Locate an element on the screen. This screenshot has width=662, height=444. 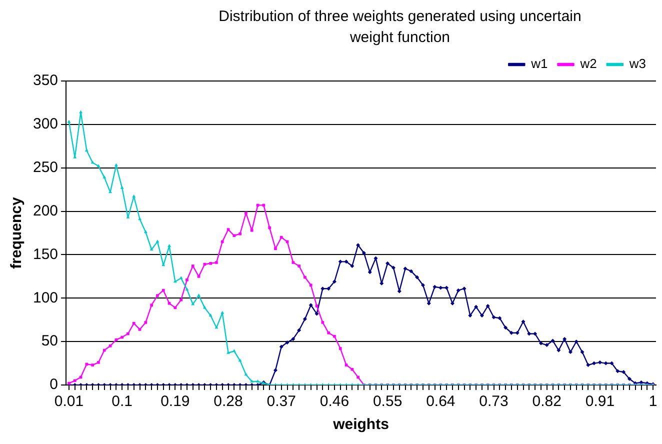
x-tick-label: 0.1 is located at coordinates (122, 401).